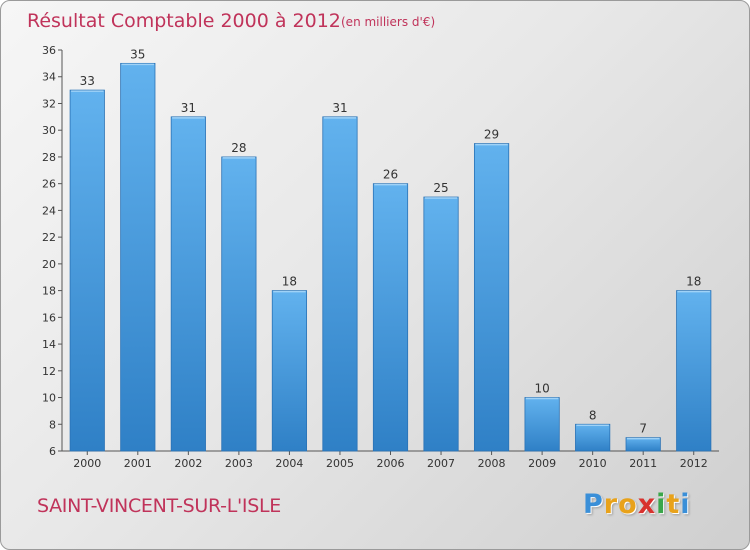 This screenshot has width=750, height=550. Describe the element at coordinates (159, 506) in the screenshot. I see `commune-name: SAINT-VINCENT-SUR-L'ISLE` at that location.